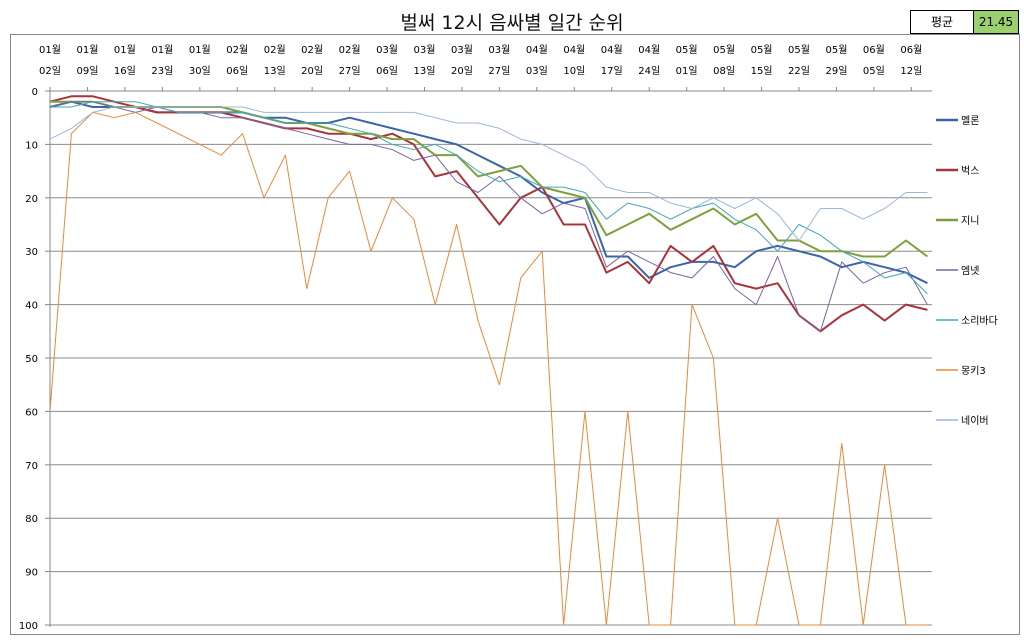 This screenshot has height=642, width=1024. I want to click on x-tick-label-day: 15일, so click(762, 71).